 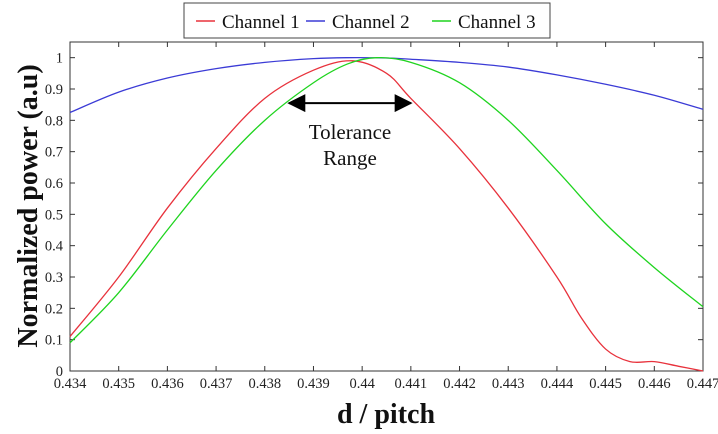 What do you see at coordinates (54, 121) in the screenshot?
I see `y-tick-label: 0.8` at bounding box center [54, 121].